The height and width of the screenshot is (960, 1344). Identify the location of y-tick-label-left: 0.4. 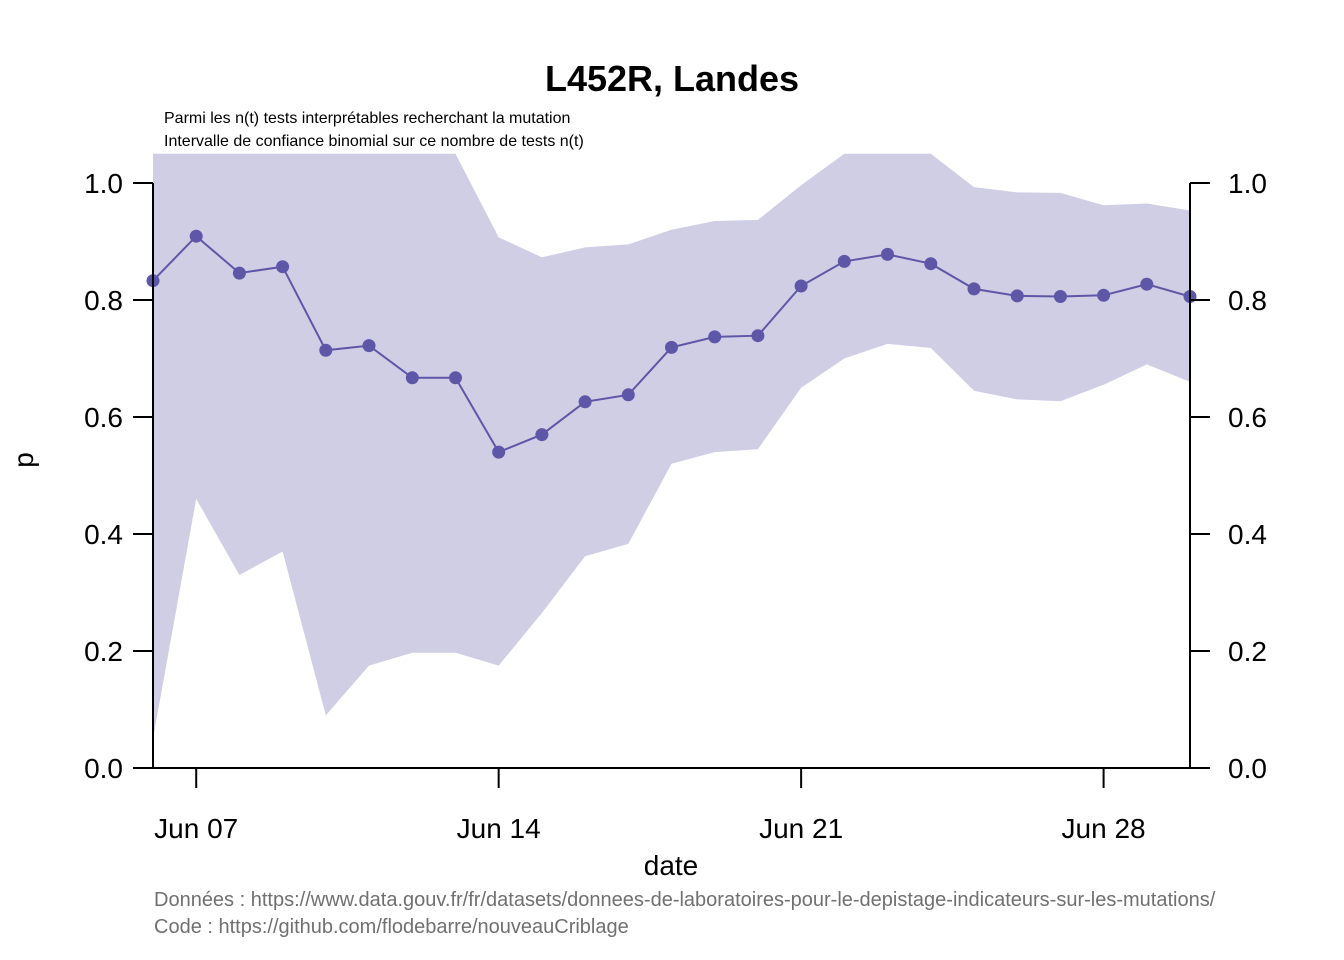
(103, 534).